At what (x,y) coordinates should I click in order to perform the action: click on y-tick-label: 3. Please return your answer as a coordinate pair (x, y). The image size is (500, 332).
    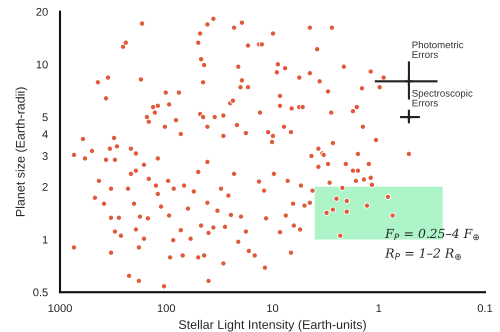
    Looking at the image, I should click on (45, 156).